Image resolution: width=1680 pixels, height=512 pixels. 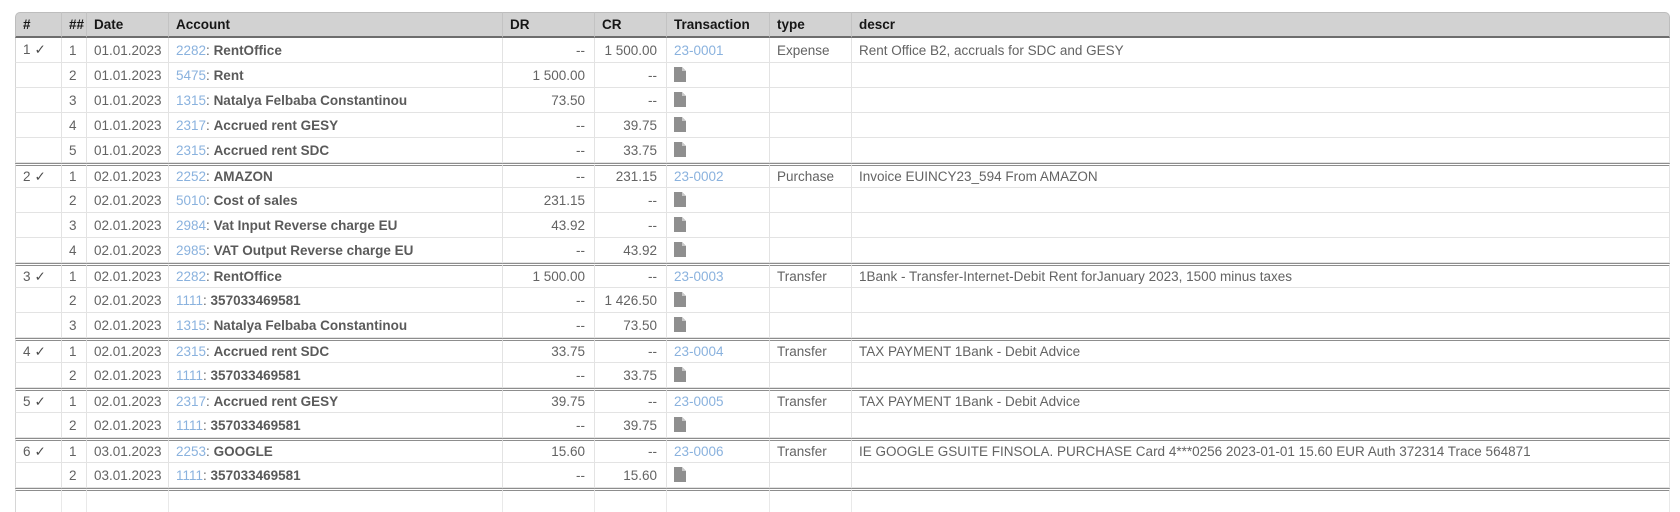 I want to click on entry-number: 2, so click(x=27, y=176).